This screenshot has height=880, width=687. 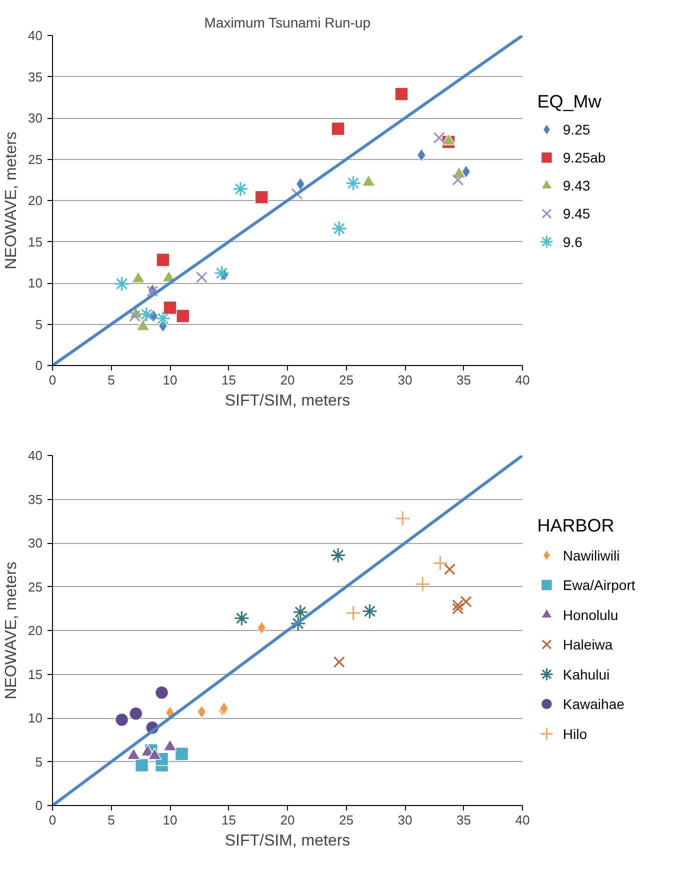 What do you see at coordinates (572, 242) in the screenshot?
I see `legend-label: 9.6` at bounding box center [572, 242].